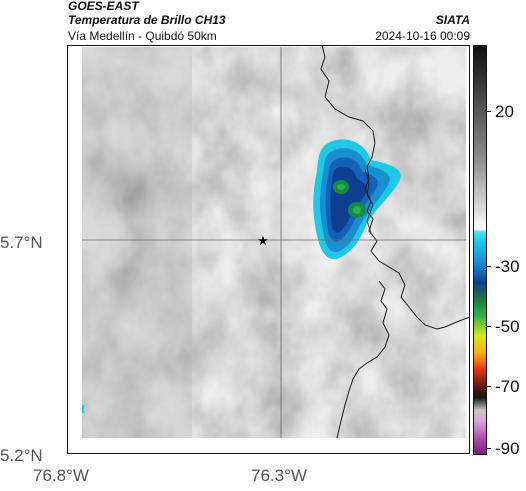 Image resolution: width=526 pixels, height=491 pixels. Describe the element at coordinates (369, 201) in the screenshot. I see `river-line` at that location.